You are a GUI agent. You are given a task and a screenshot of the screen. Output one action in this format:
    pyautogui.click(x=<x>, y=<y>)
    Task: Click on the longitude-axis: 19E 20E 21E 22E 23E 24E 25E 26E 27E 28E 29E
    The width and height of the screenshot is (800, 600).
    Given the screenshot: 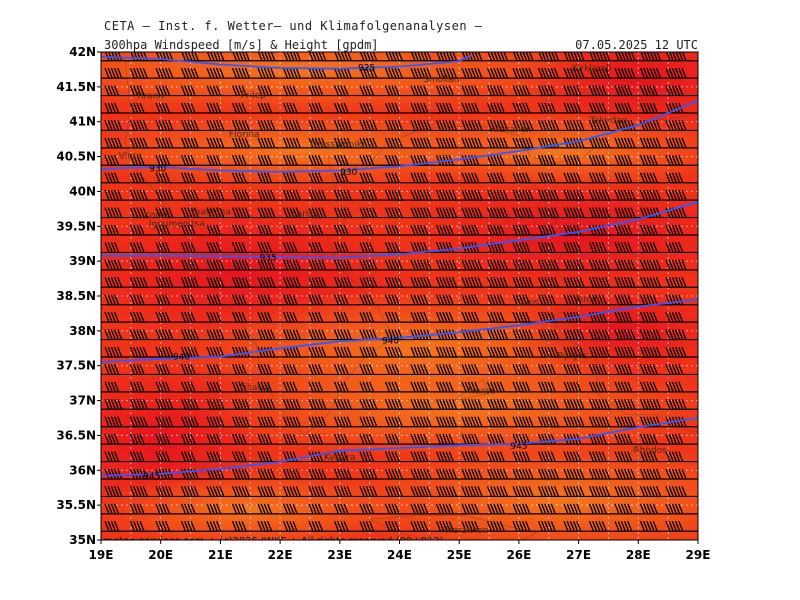 What is the action you would take?
    pyautogui.click(x=400, y=551)
    